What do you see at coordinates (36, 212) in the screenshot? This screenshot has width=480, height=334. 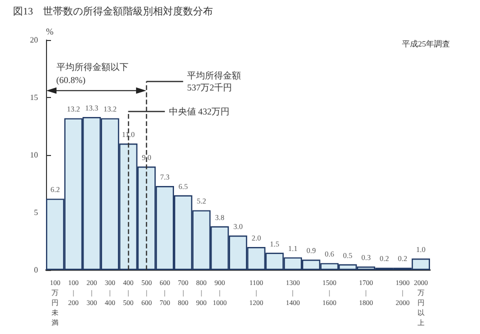 I see `y-tick-label: 5` at bounding box center [36, 212].